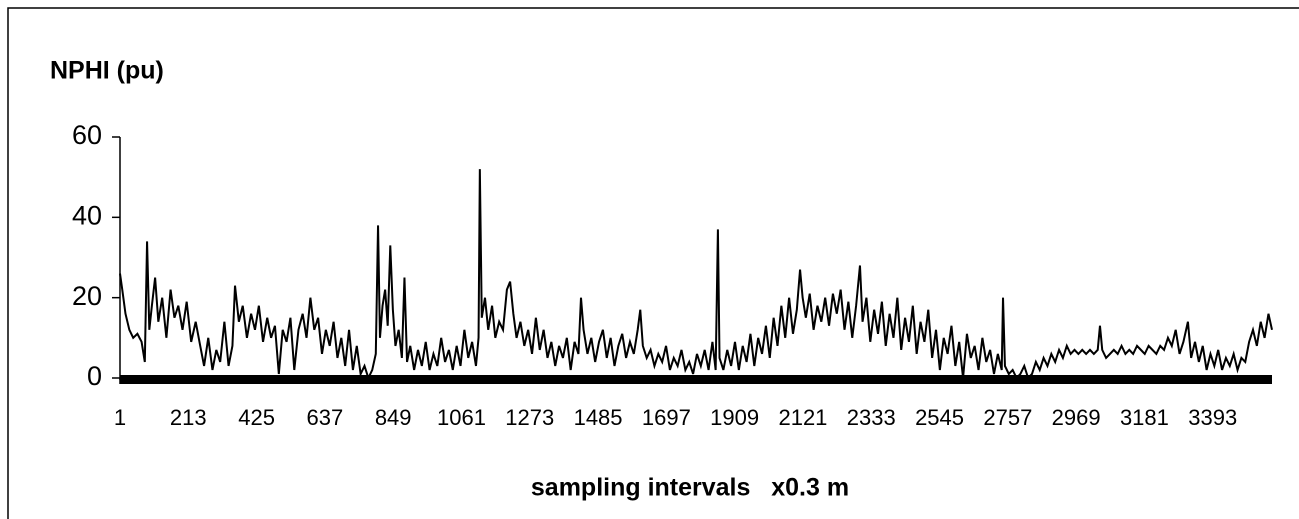  I want to click on x-tick-label: 213, so click(188, 417).